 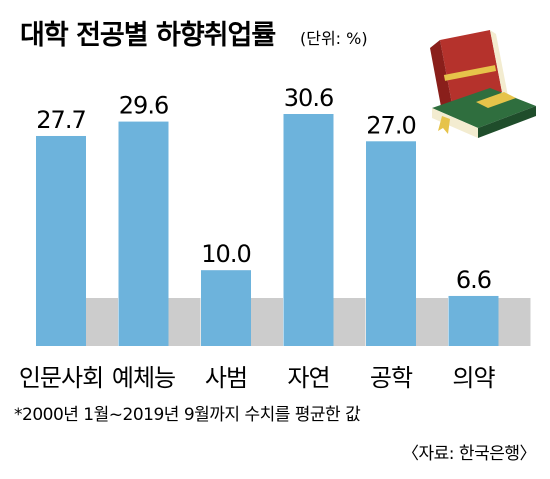 I want to click on category-label-1: 예체능, so click(x=143, y=378).